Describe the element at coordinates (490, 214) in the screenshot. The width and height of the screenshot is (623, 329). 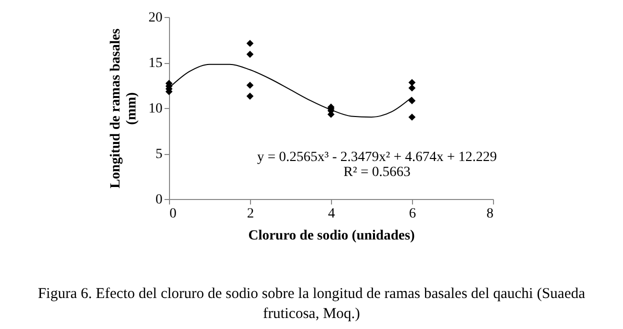
I see `x-tick-label: 8` at that location.